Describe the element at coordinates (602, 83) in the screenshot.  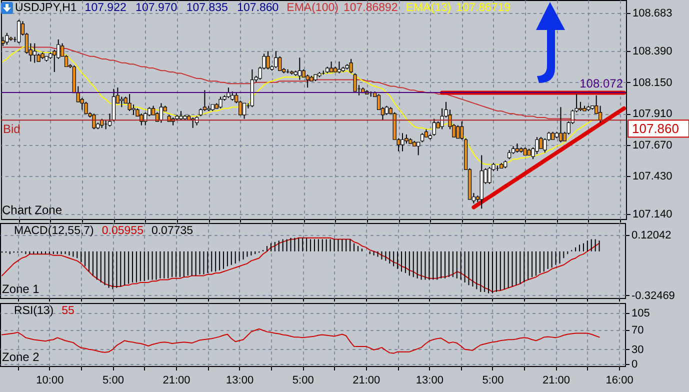
I see `ref-line-label: 108.072` at that location.